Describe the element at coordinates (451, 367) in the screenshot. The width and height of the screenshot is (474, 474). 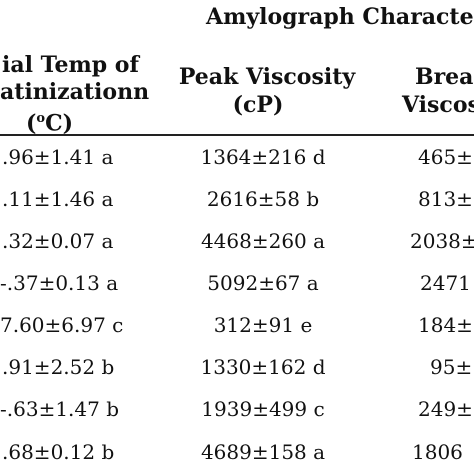
I see `table-row-6-breakdown: 95±` at that location.